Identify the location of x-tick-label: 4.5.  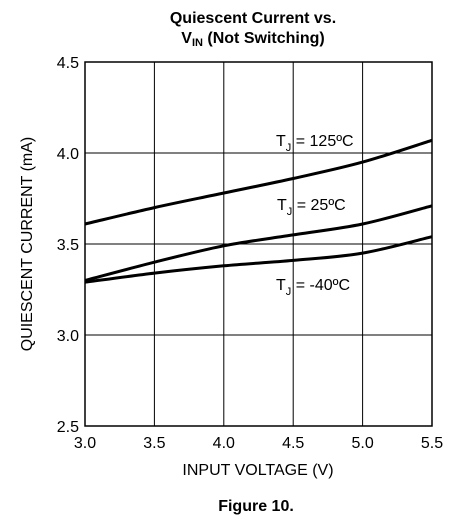
(293, 443).